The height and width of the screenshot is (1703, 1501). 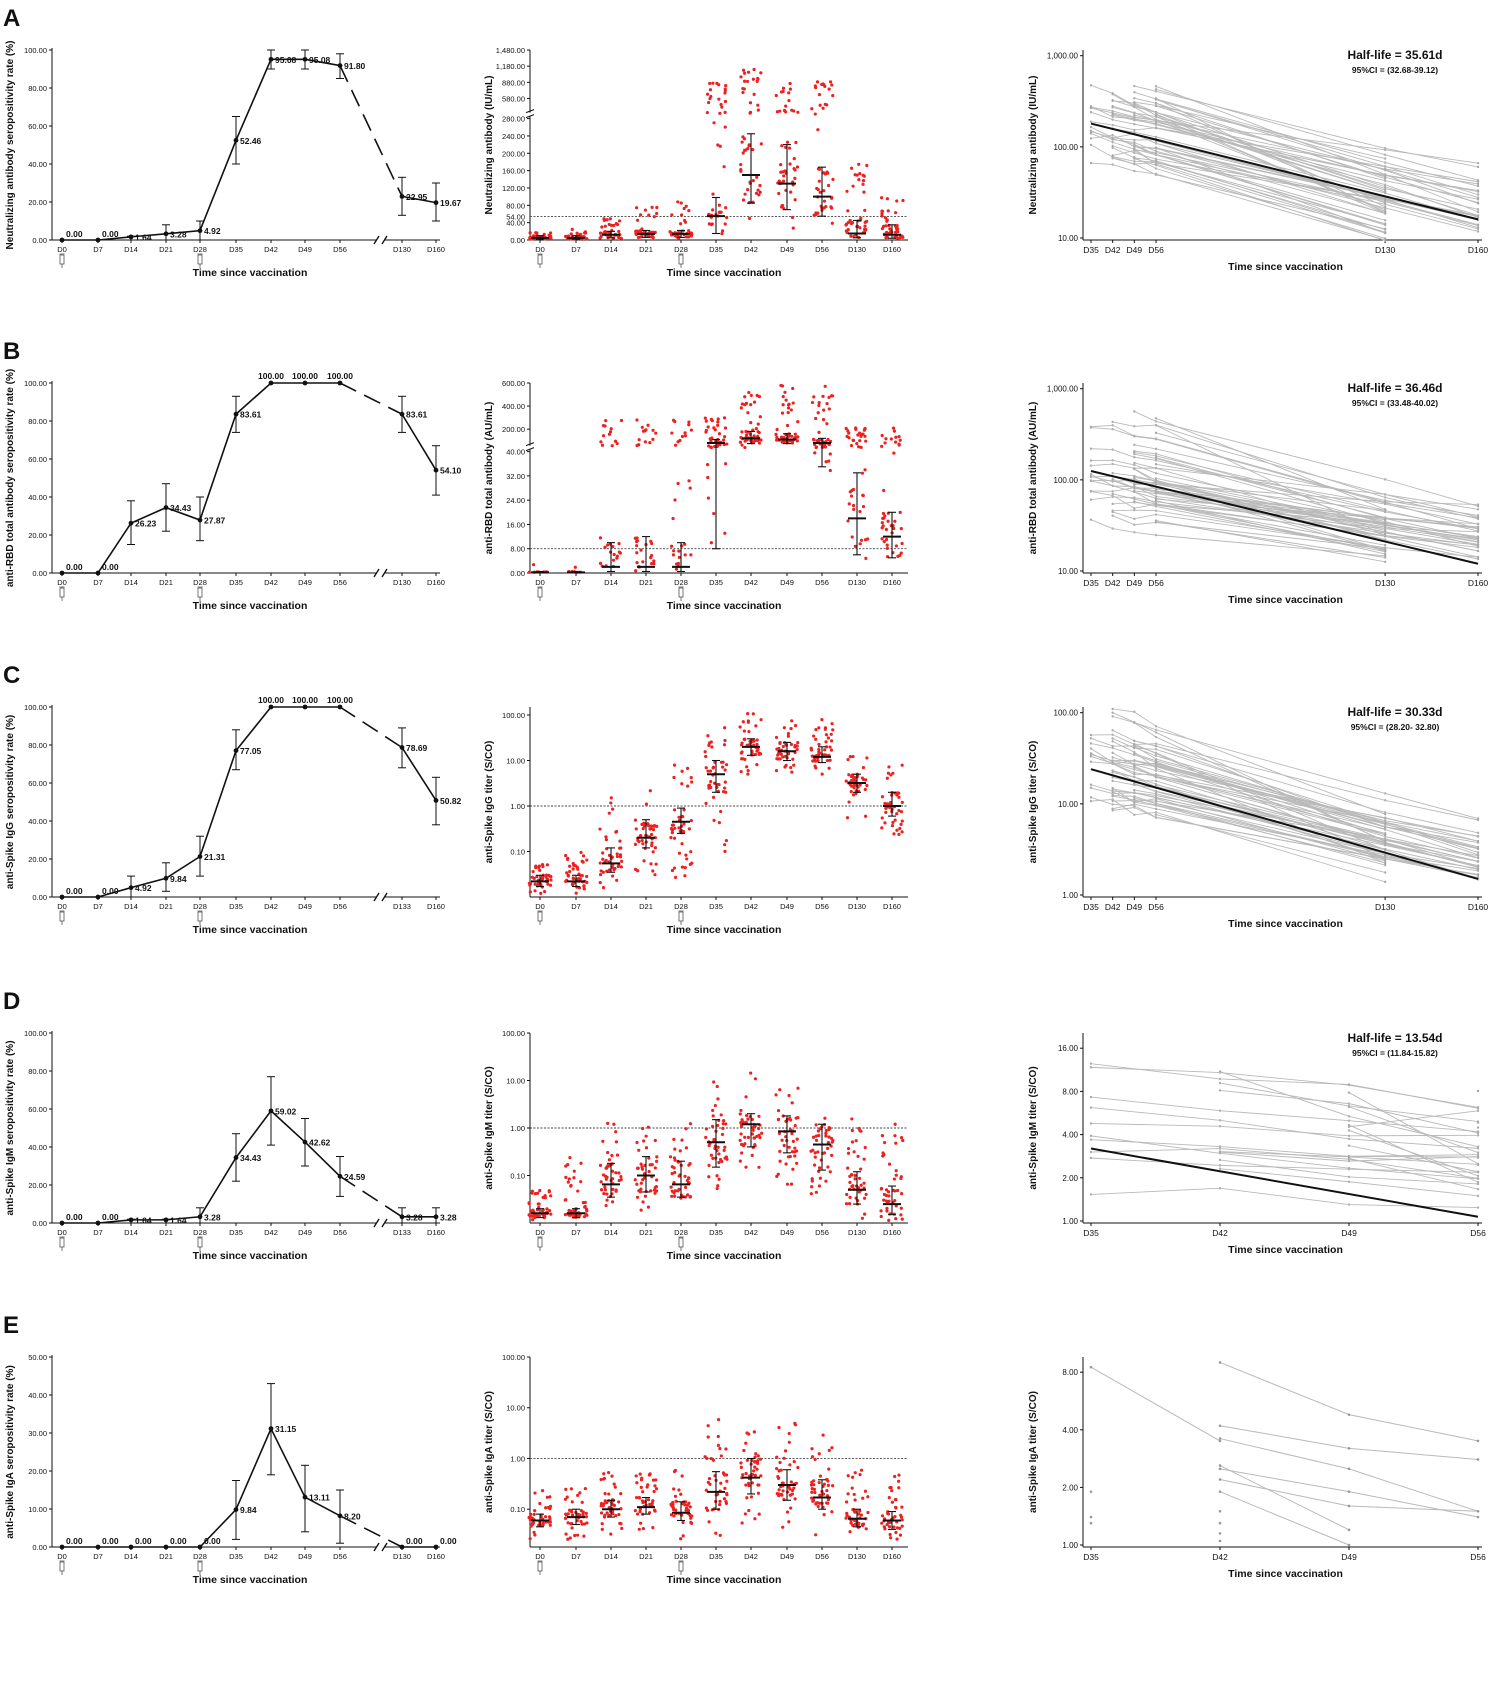 I want to click on x-axis-label: Time since vaccination, so click(x=724, y=1580).